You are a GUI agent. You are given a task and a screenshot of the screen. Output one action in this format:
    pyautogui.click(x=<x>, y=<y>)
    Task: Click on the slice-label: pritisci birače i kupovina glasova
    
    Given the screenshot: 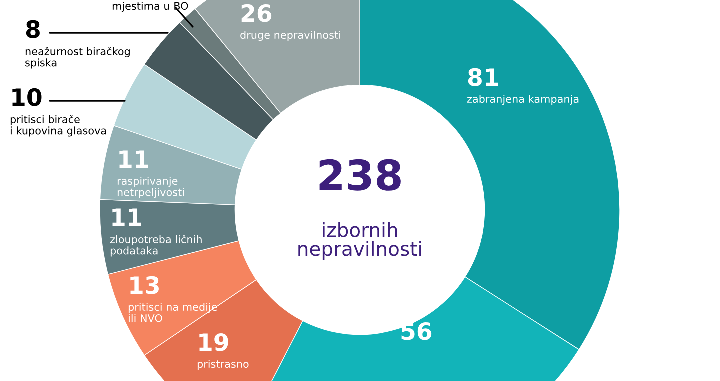 What is the action you would take?
    pyautogui.click(x=58, y=126)
    